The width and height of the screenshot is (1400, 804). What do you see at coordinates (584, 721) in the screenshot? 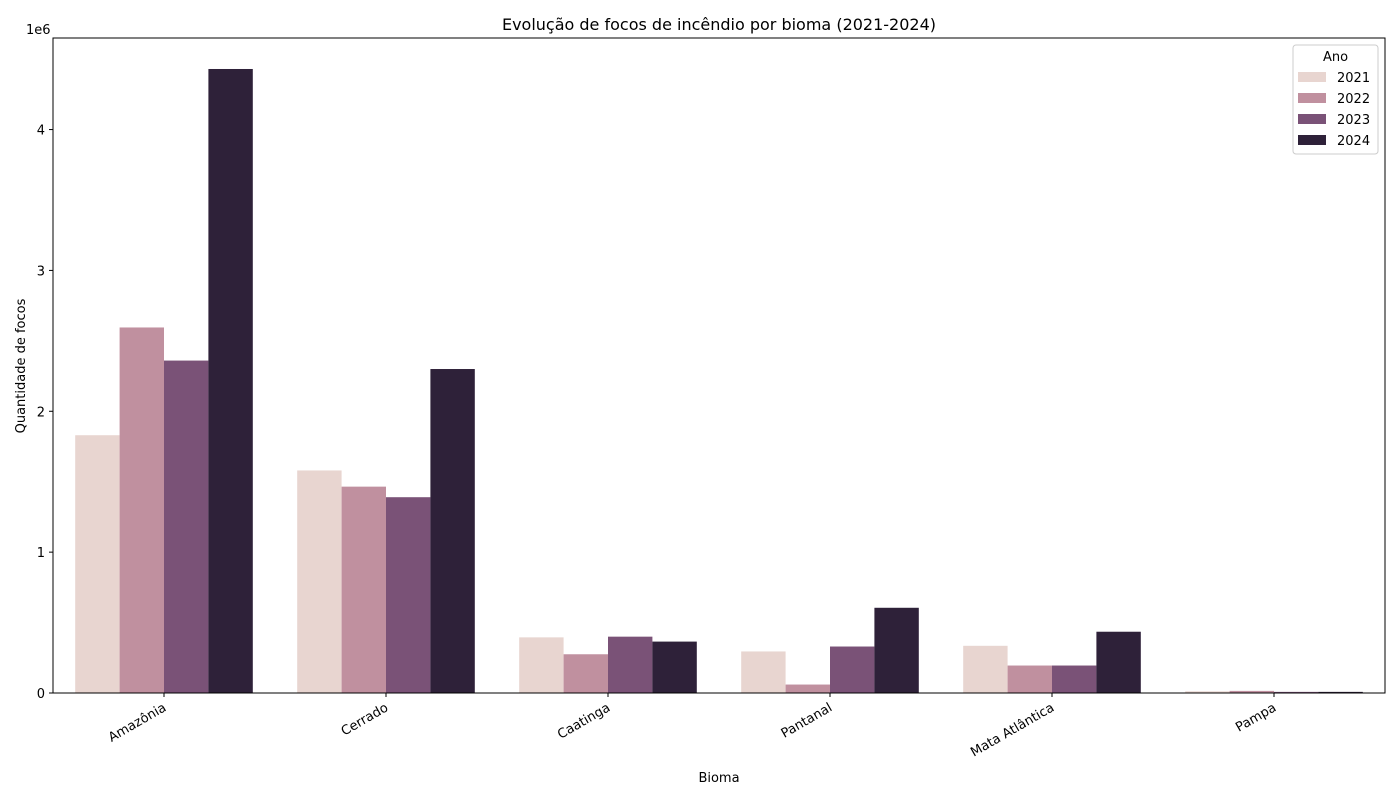
I see `x-tick-label: Caatinga` at bounding box center [584, 721].